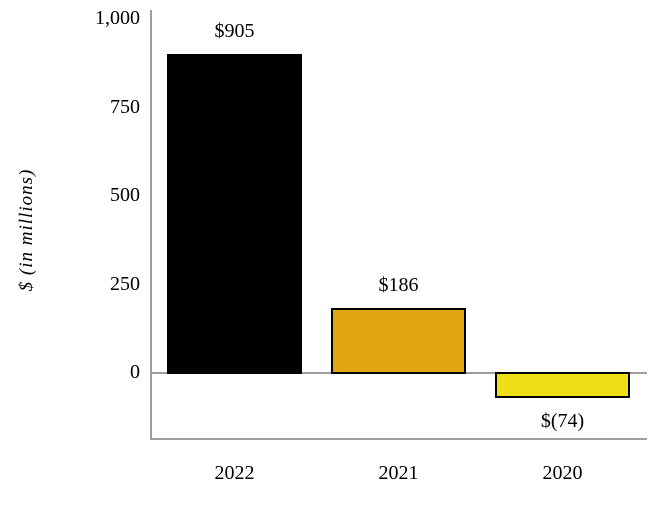  What do you see at coordinates (562, 473) in the screenshot?
I see `x-tick-label-2020: 2020` at bounding box center [562, 473].